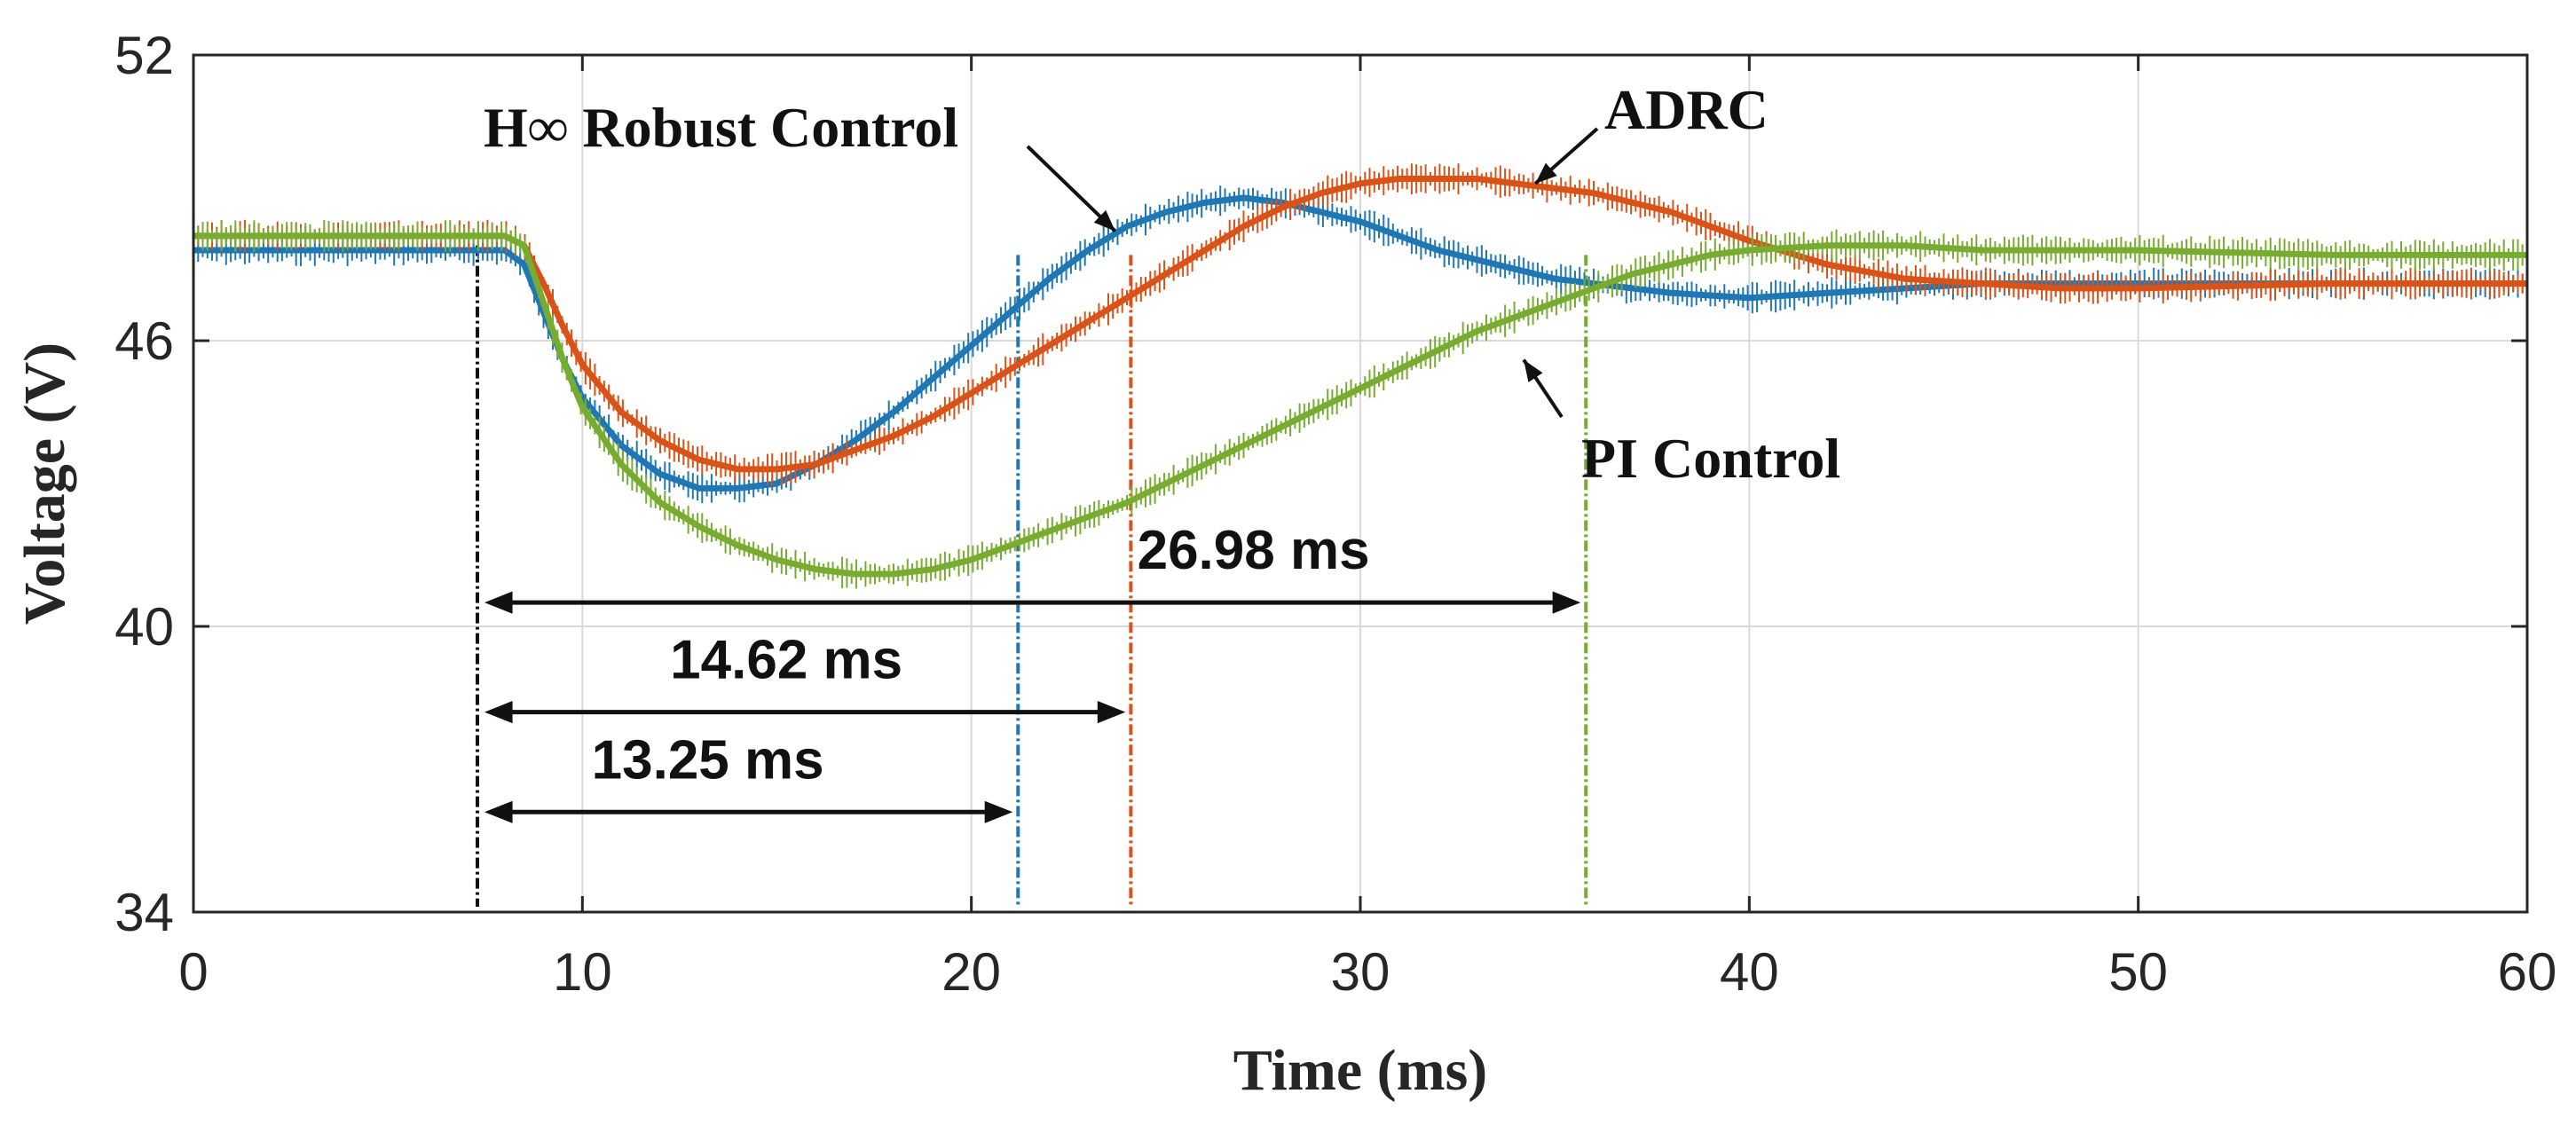 This screenshot has width=2576, height=1125. I want to click on label-pi-control: PI Control, so click(1710, 459).